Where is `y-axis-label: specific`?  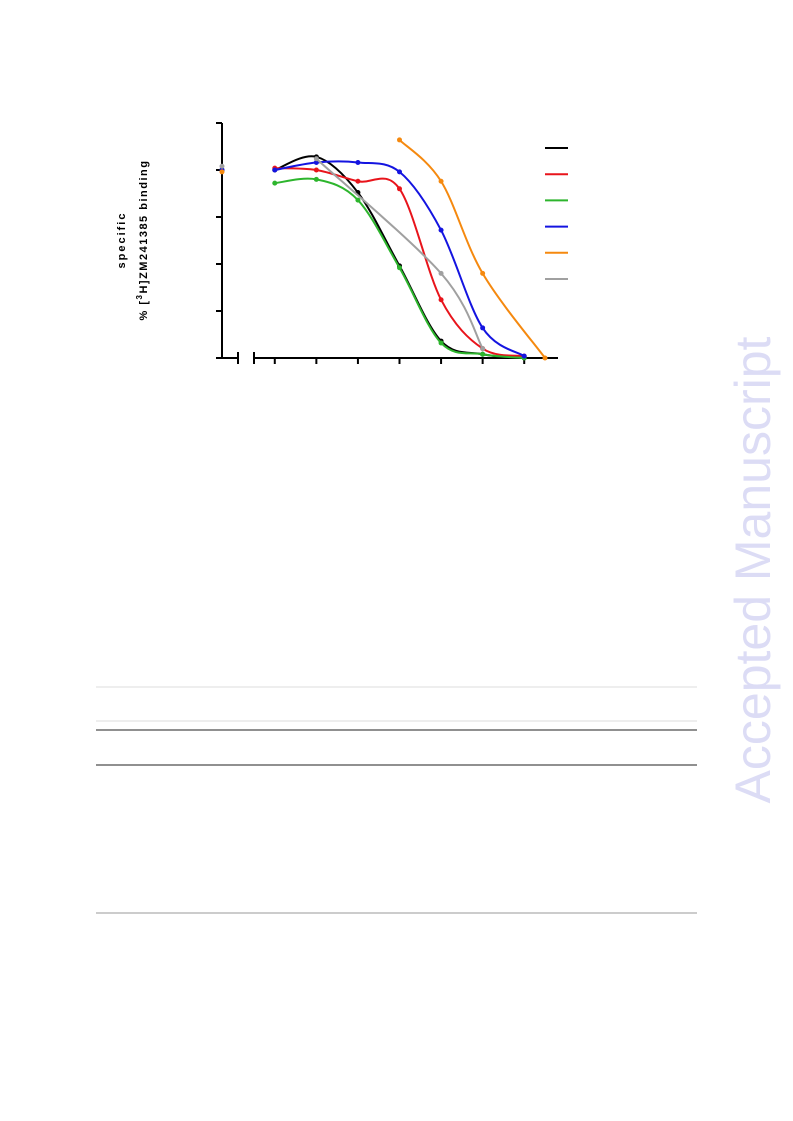 y-axis-label: specific is located at coordinates (122, 240).